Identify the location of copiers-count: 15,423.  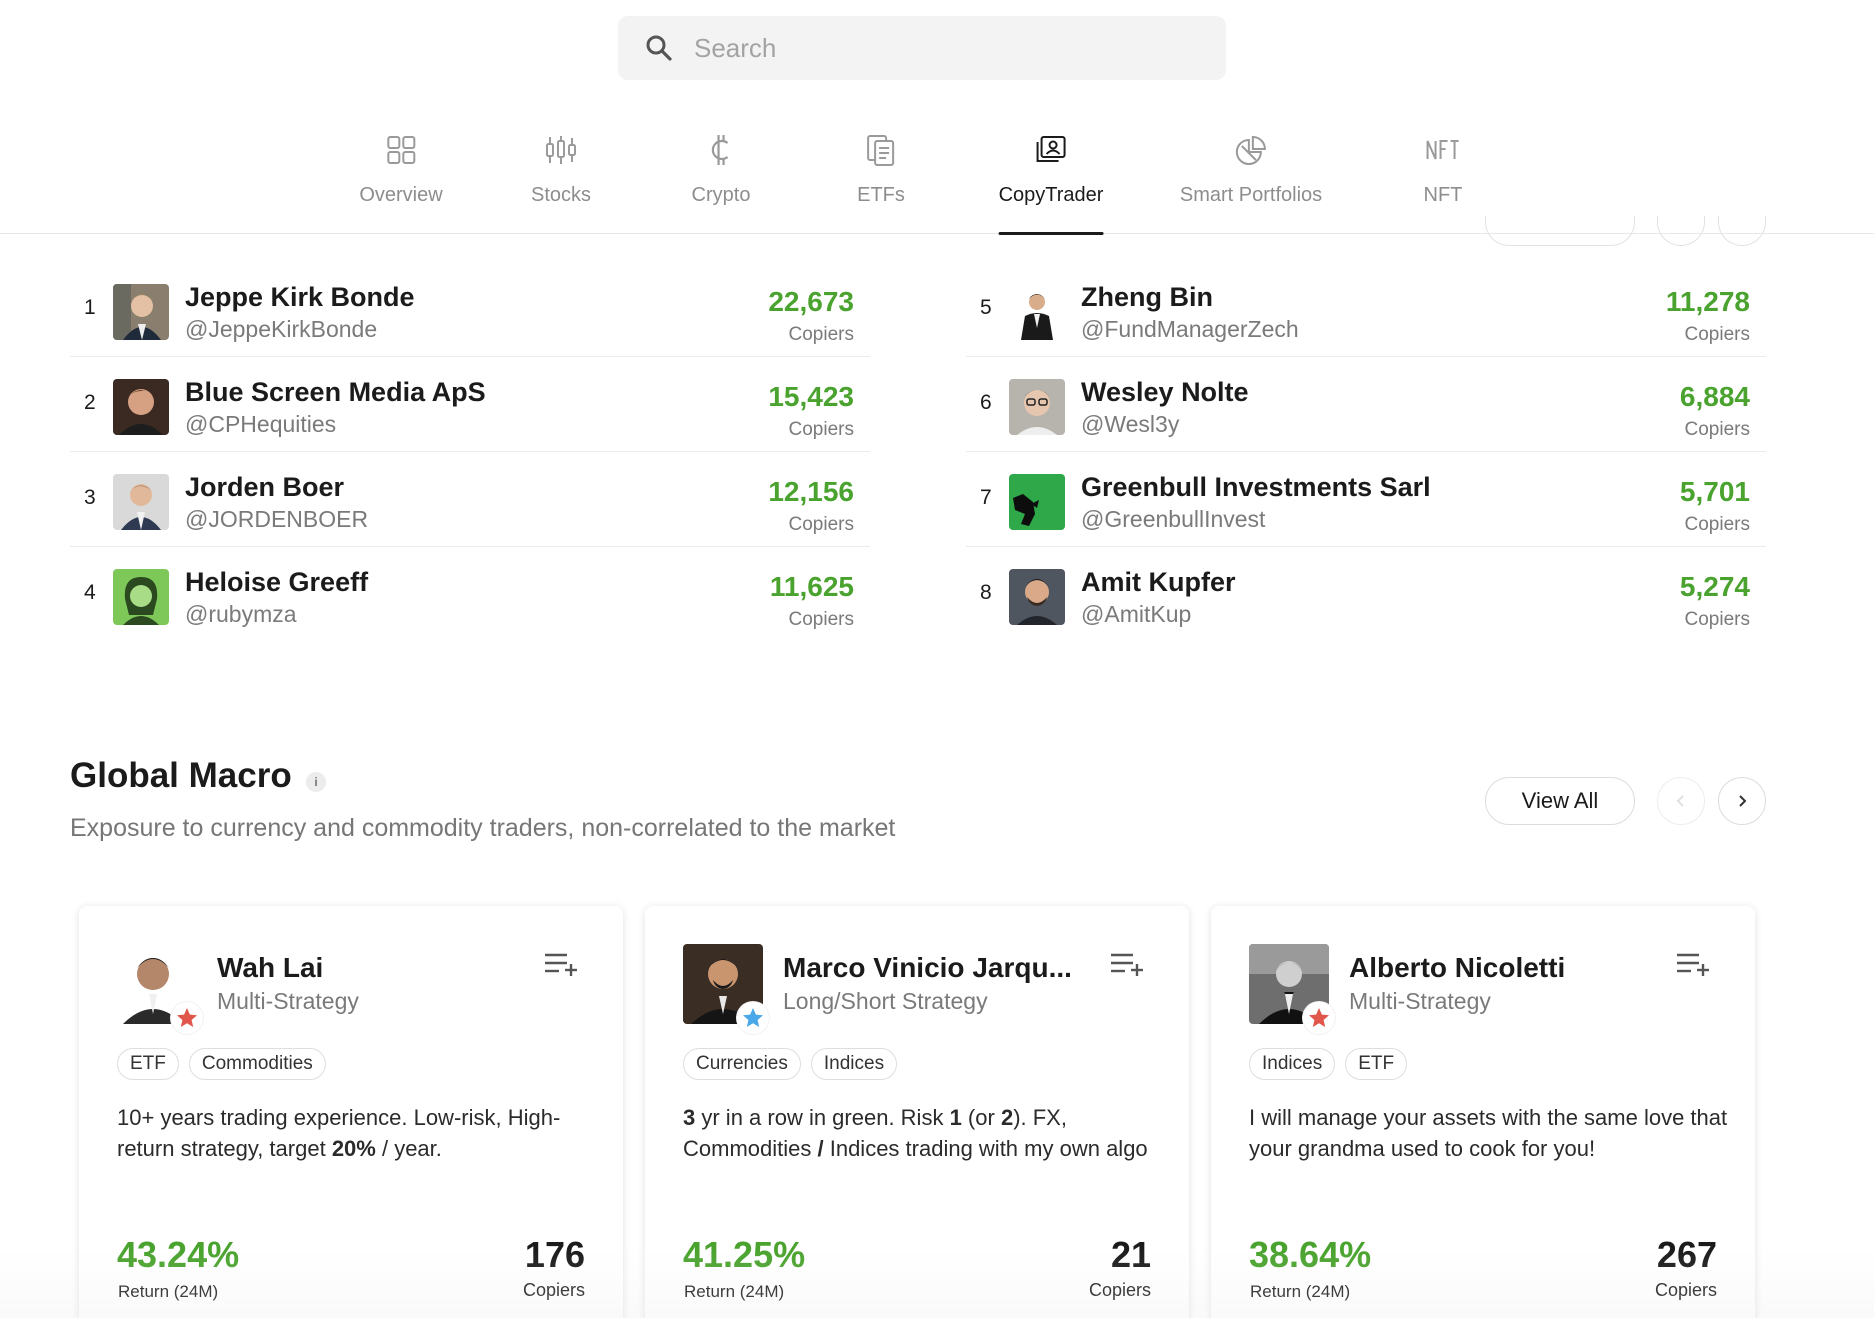
(811, 396).